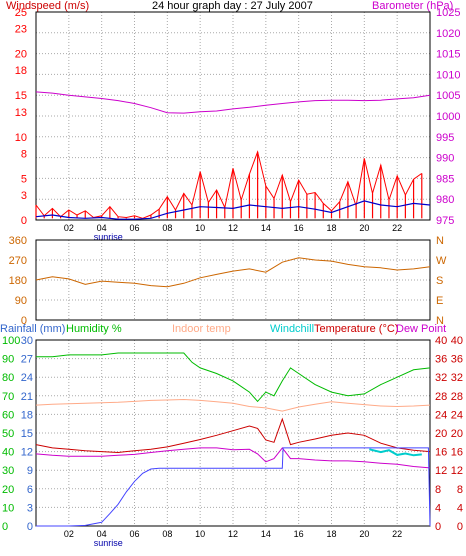  What do you see at coordinates (32, 329) in the screenshot?
I see `legend-rainfall: Rainfall (mm)` at bounding box center [32, 329].